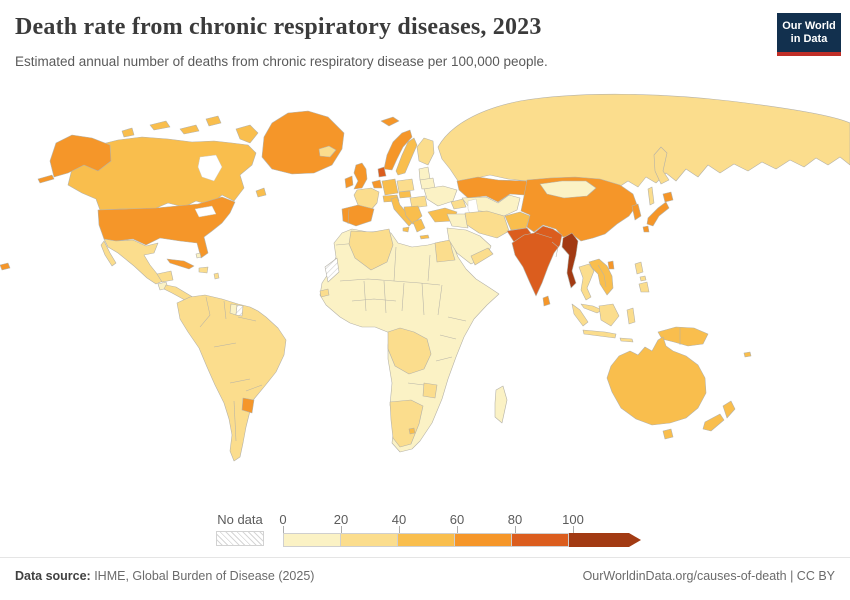  I want to click on region-mindanao, so click(644, 287).